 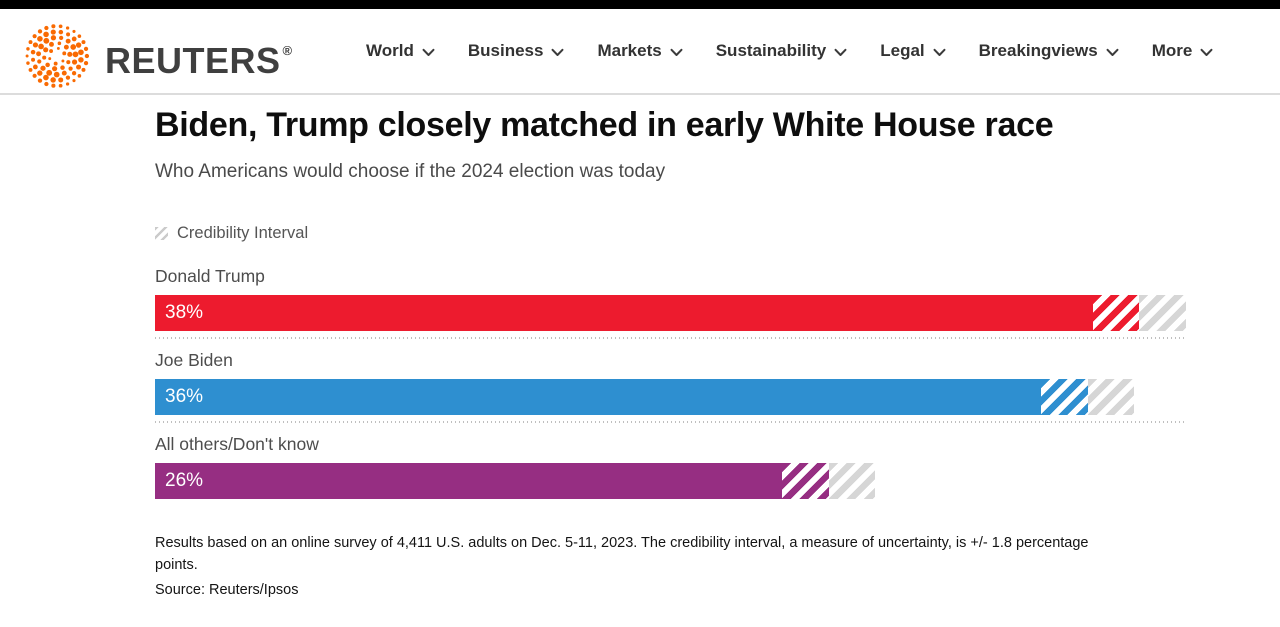 I want to click on nav-item-breakingviews: Breakingviews, so click(x=1049, y=51).